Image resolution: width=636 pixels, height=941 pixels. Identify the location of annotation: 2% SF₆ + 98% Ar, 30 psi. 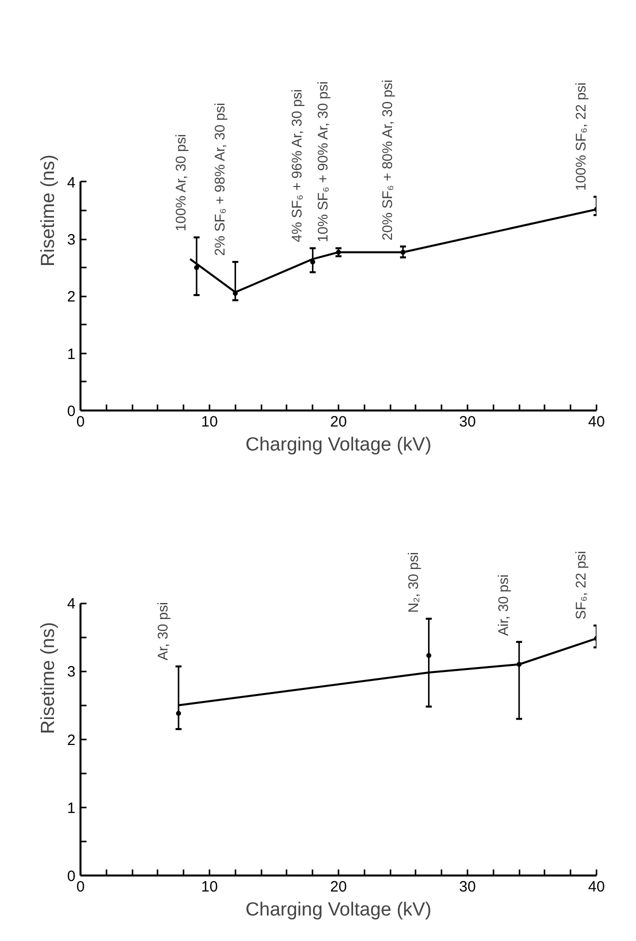
(219, 179).